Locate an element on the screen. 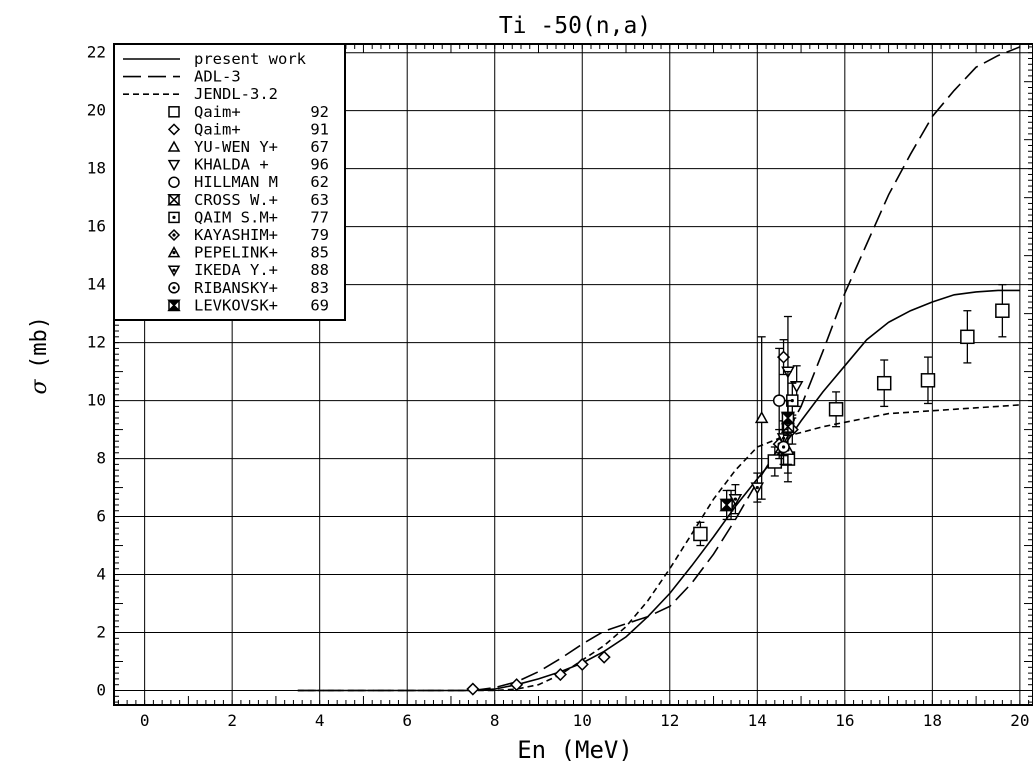  legend-marker-11-hourglass is located at coordinates (174, 305).